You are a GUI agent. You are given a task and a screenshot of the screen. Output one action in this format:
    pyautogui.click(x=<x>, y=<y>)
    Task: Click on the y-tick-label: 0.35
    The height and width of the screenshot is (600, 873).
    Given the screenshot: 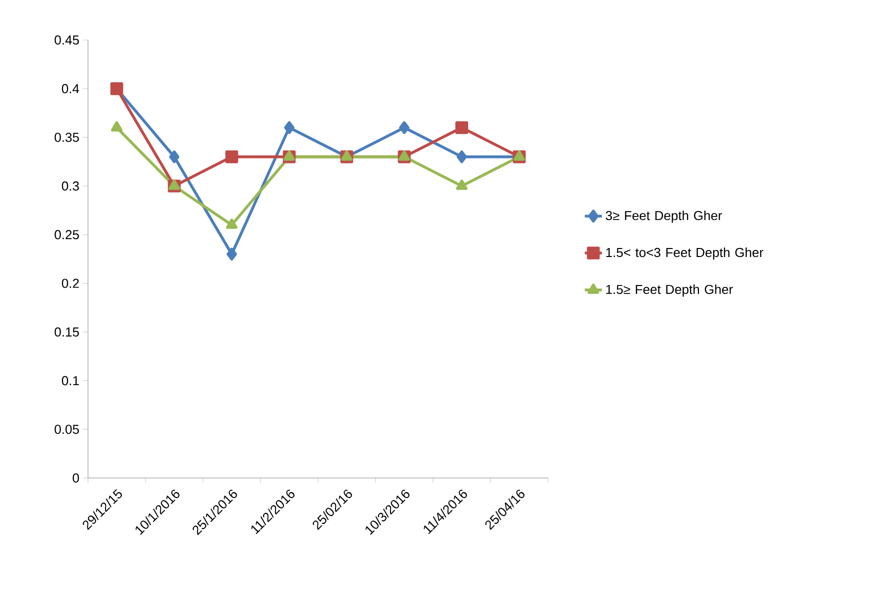 What is the action you would take?
    pyautogui.click(x=66, y=137)
    